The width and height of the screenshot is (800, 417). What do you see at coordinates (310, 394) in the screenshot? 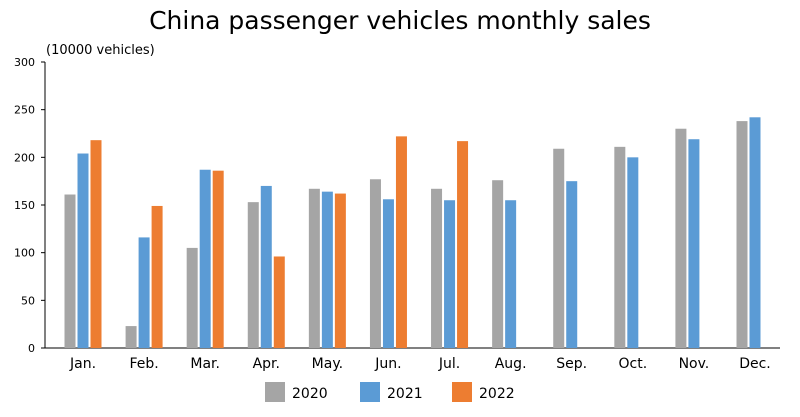
I see `legend-label-2020: 2020` at bounding box center [310, 394].